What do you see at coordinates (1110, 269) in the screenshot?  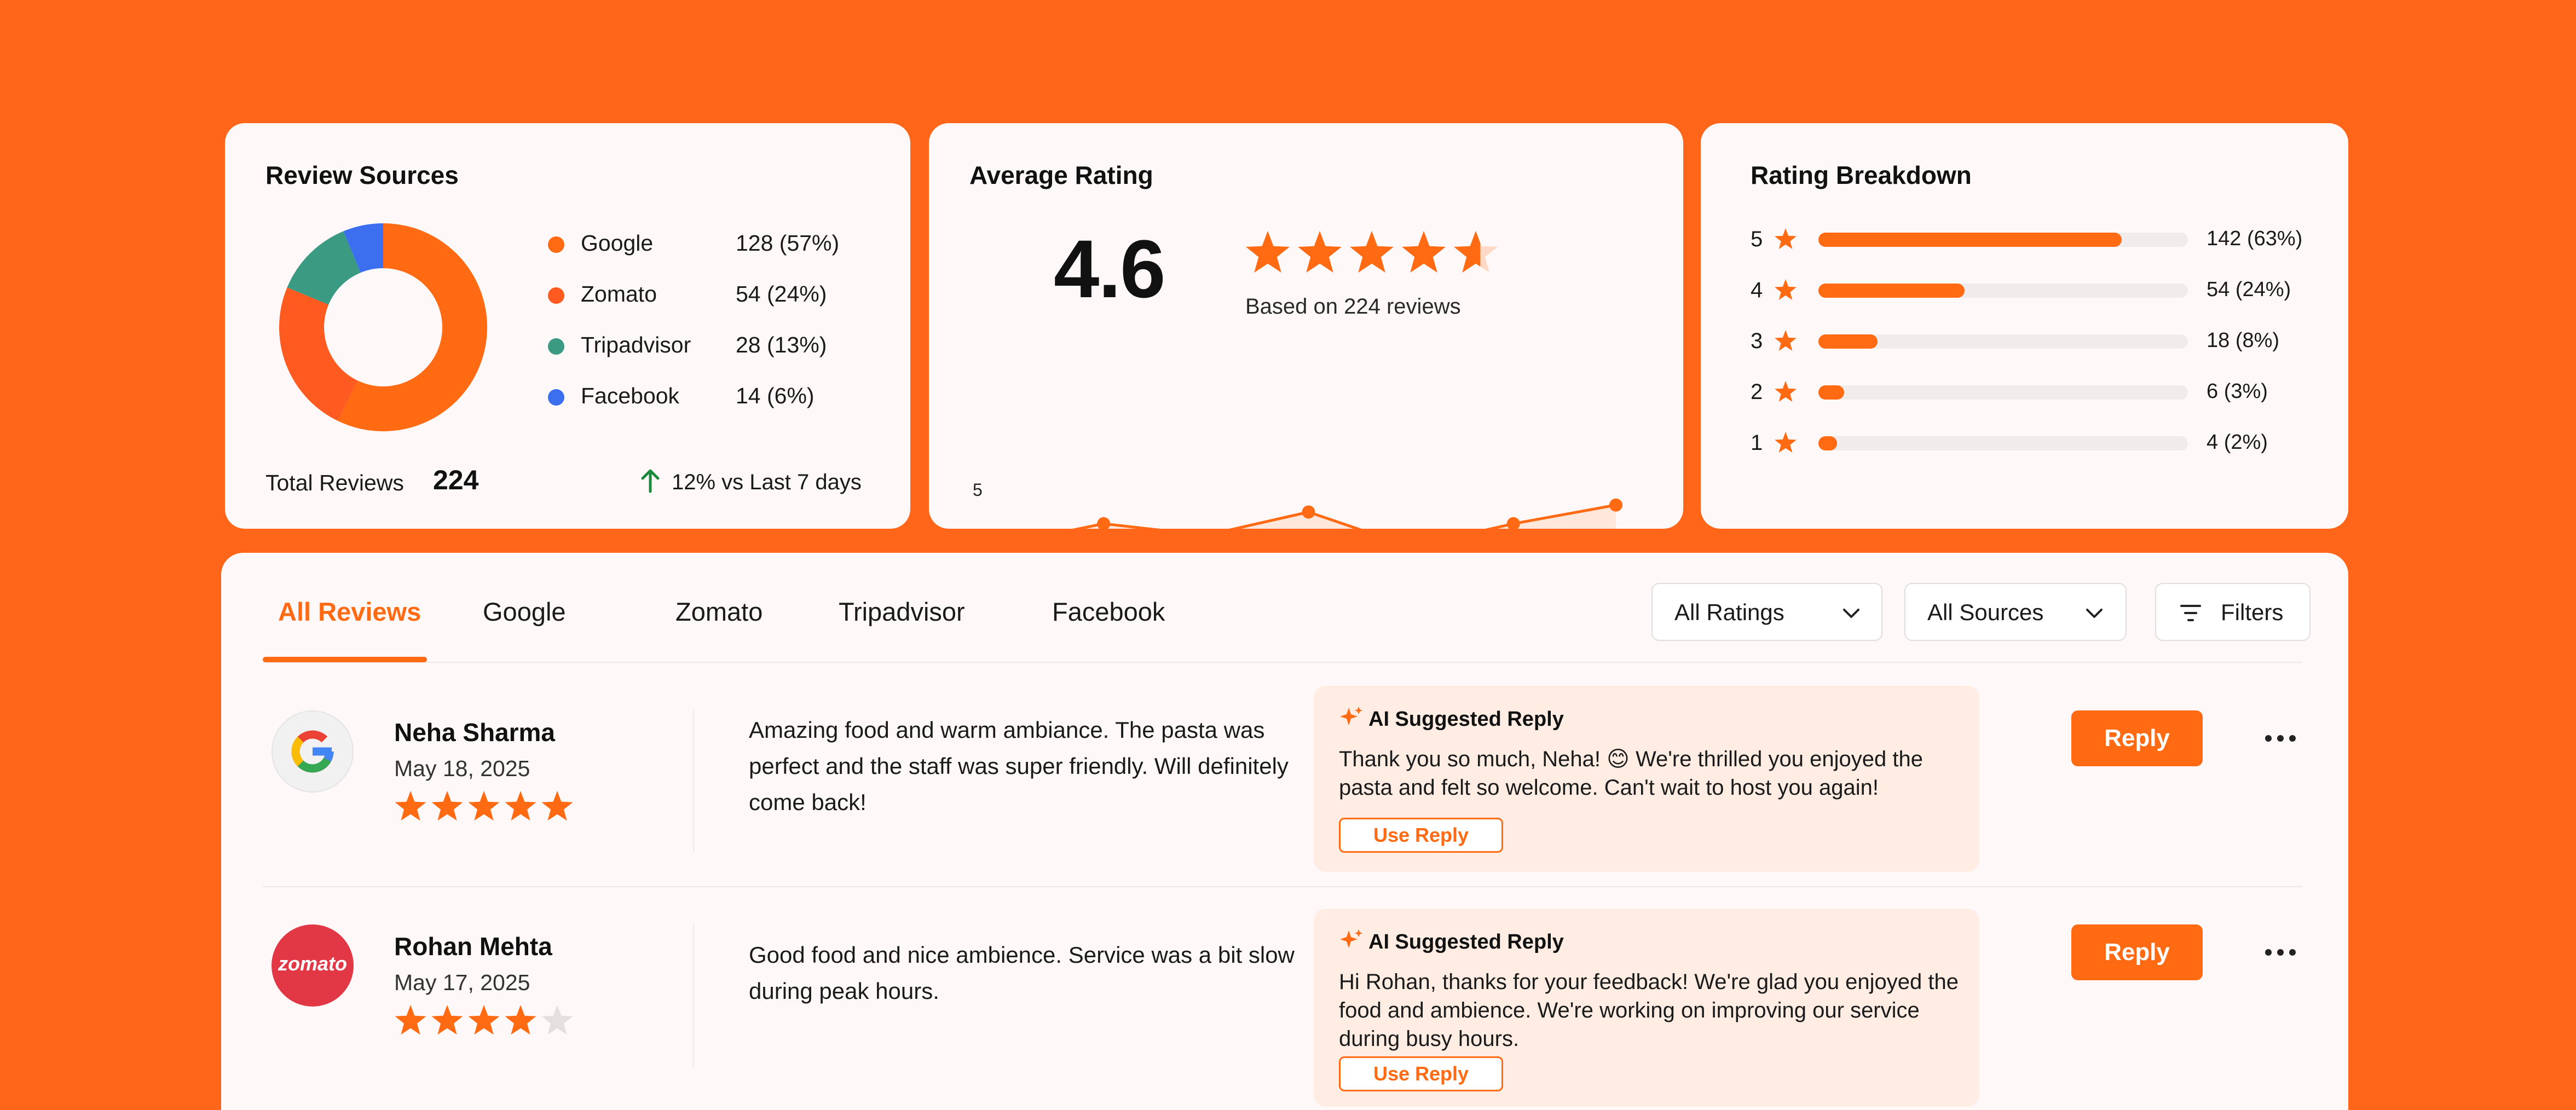 I see `average-rating-value: 4.6` at bounding box center [1110, 269].